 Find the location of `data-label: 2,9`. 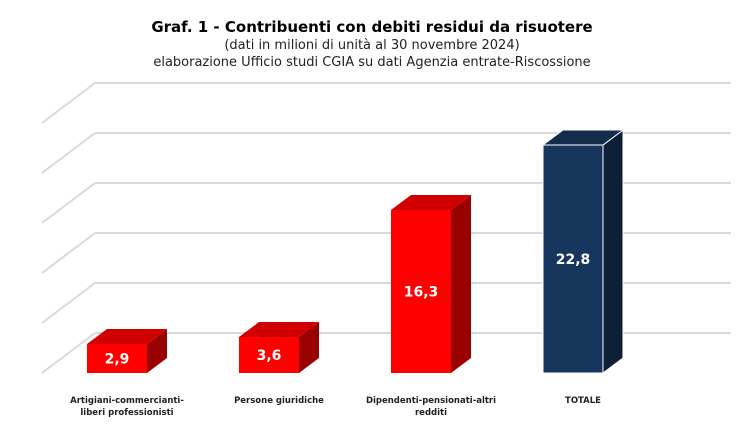

data-label: 2,9 is located at coordinates (117, 360).